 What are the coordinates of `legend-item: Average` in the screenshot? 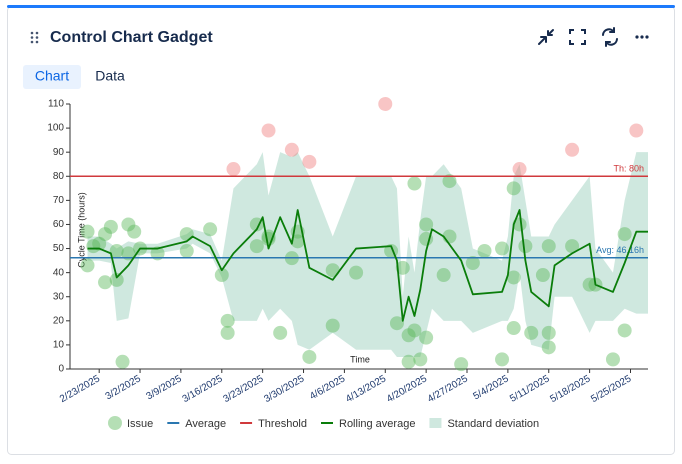 It's located at (196, 424).